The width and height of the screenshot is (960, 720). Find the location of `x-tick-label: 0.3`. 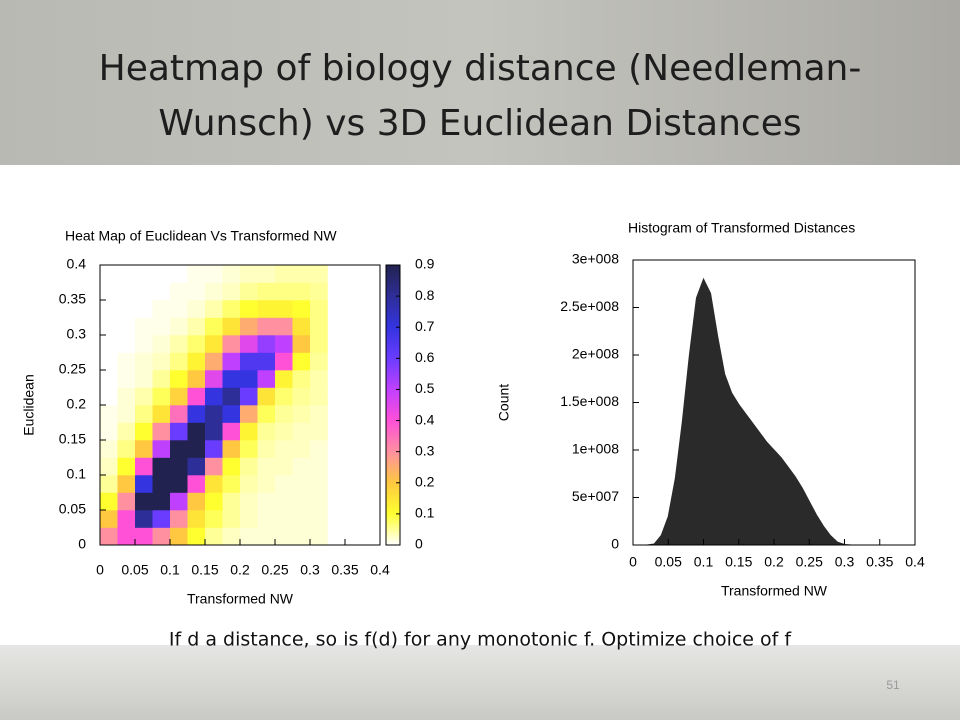

x-tick-label: 0.3 is located at coordinates (845, 562).